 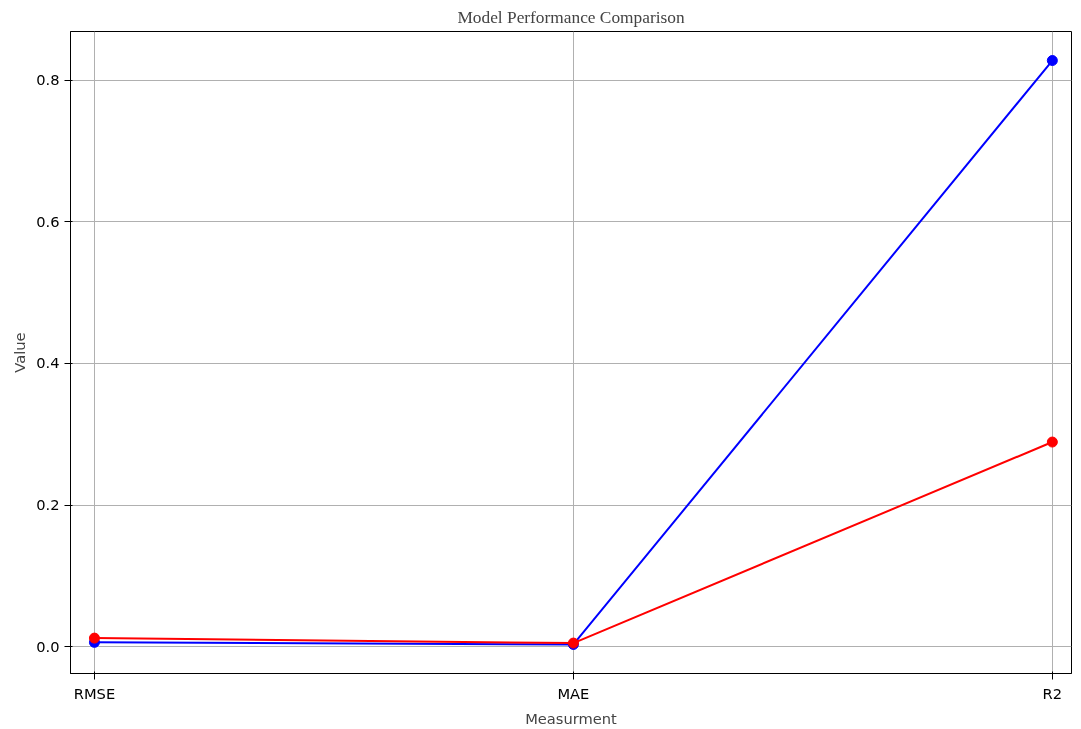 I want to click on y-tick-label: 0.4, so click(x=48, y=363).